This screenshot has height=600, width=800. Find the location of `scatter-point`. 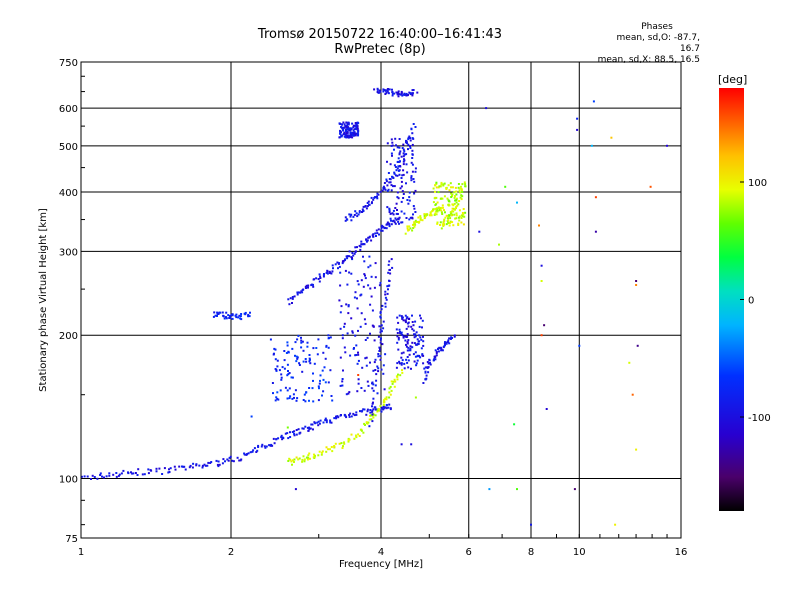

scatter-point is located at coordinates (287, 427).